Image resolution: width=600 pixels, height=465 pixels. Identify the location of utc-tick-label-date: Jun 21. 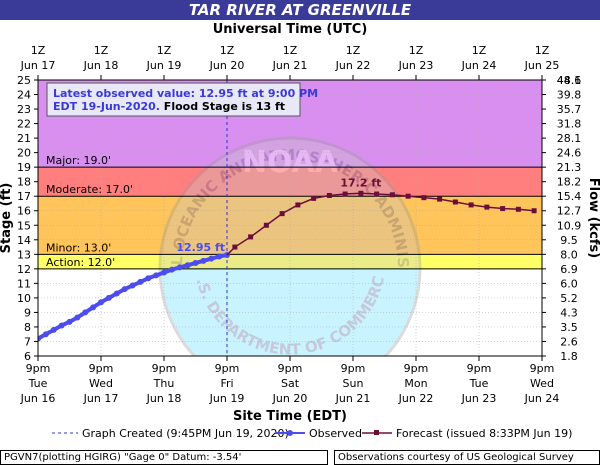
(290, 65).